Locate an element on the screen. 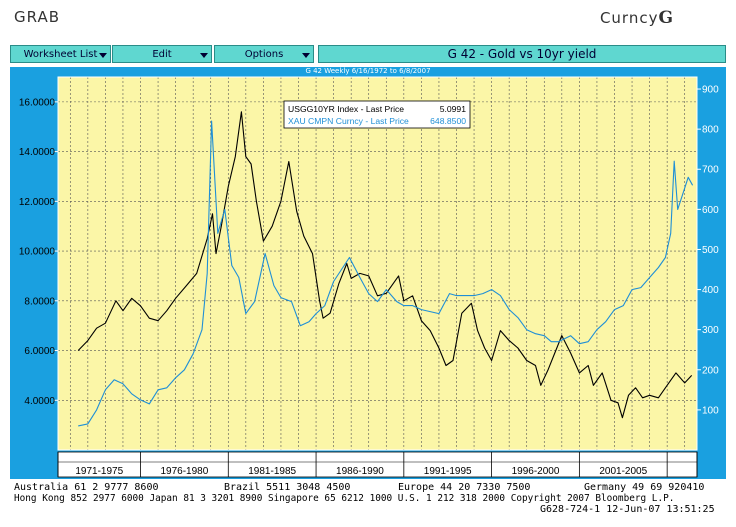  y-left-tick-label: 6.0000 is located at coordinates (39, 351).